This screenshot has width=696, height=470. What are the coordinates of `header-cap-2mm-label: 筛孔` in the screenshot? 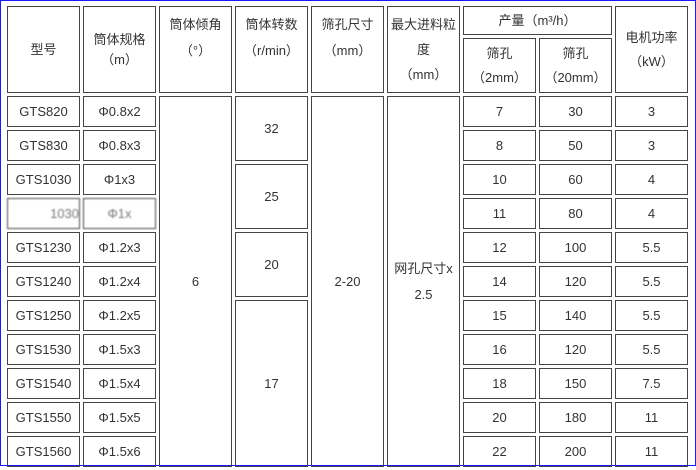 It's located at (499, 53).